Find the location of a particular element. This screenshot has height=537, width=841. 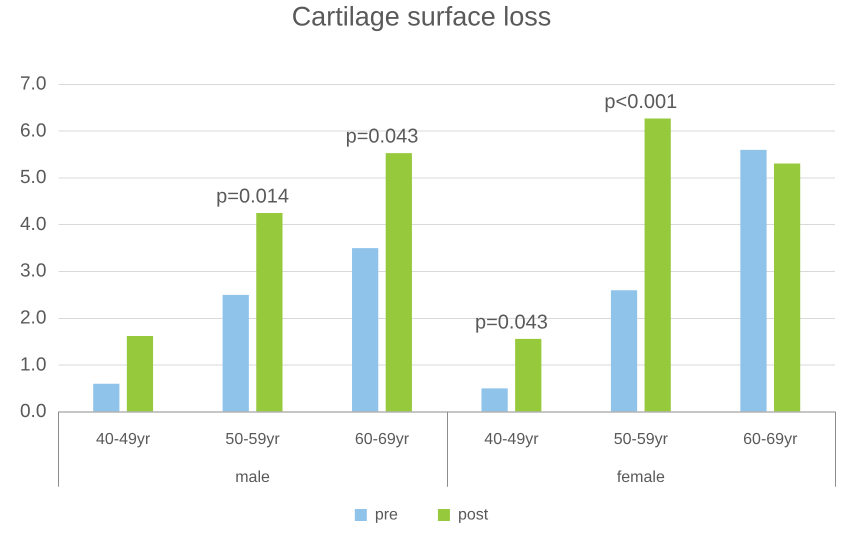

y-tick-label: 0.0 is located at coordinates (33, 411).